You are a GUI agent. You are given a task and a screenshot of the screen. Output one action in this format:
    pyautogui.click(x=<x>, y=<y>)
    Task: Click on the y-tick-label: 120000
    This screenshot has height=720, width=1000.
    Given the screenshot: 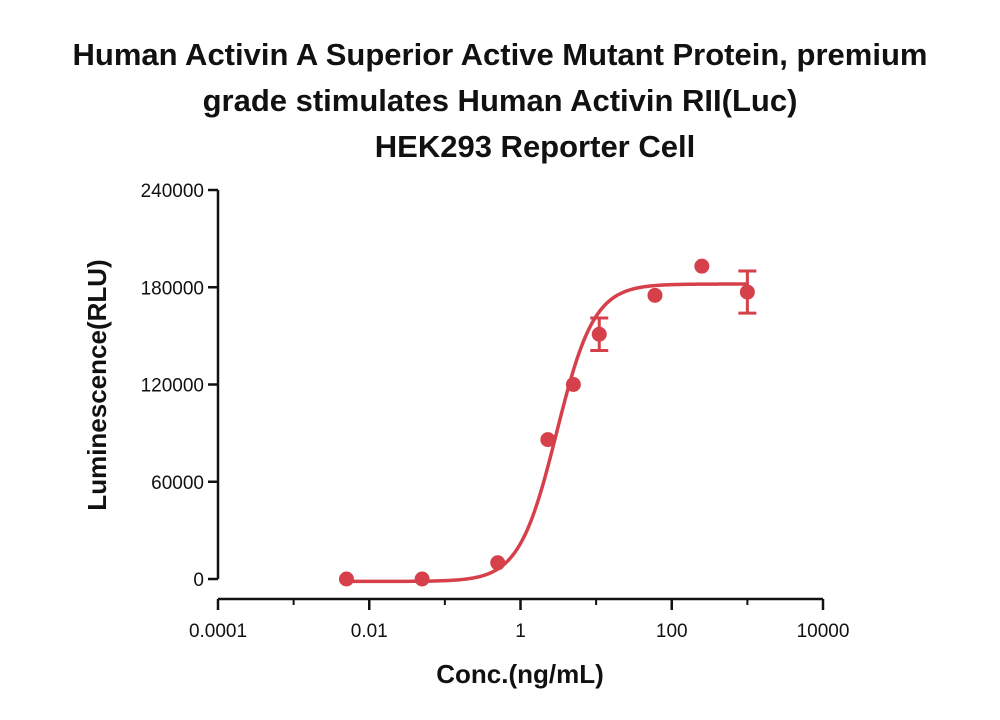 What is the action you would take?
    pyautogui.click(x=172, y=386)
    